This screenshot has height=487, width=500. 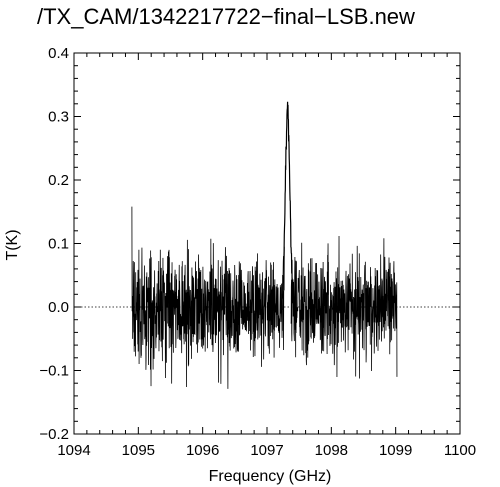 What do you see at coordinates (331, 450) in the screenshot?
I see `x-tick-label: 1098` at bounding box center [331, 450].